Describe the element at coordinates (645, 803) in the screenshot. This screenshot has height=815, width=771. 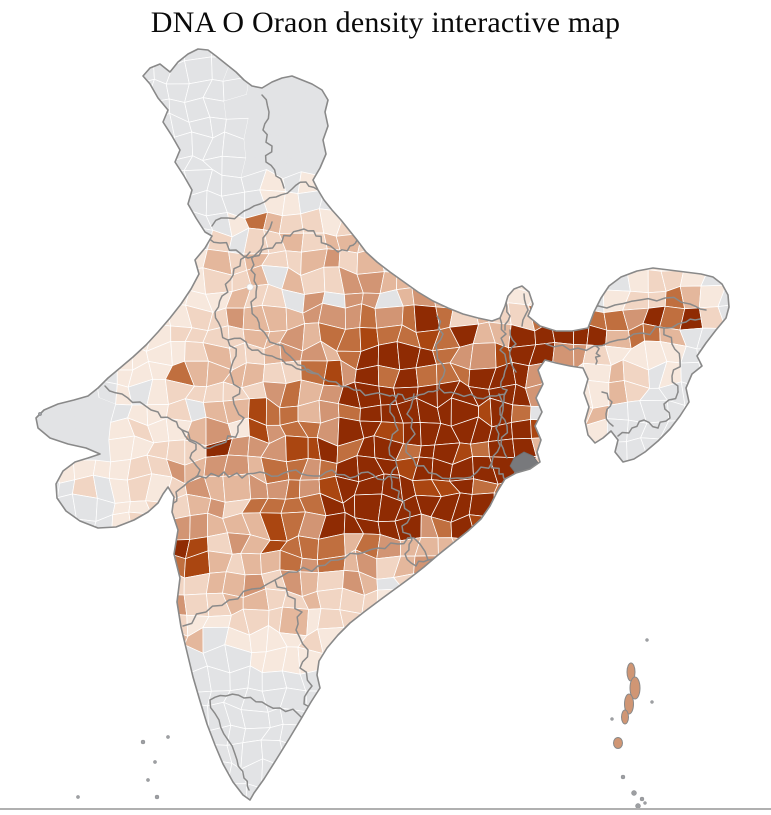
I see `island-dot` at that location.